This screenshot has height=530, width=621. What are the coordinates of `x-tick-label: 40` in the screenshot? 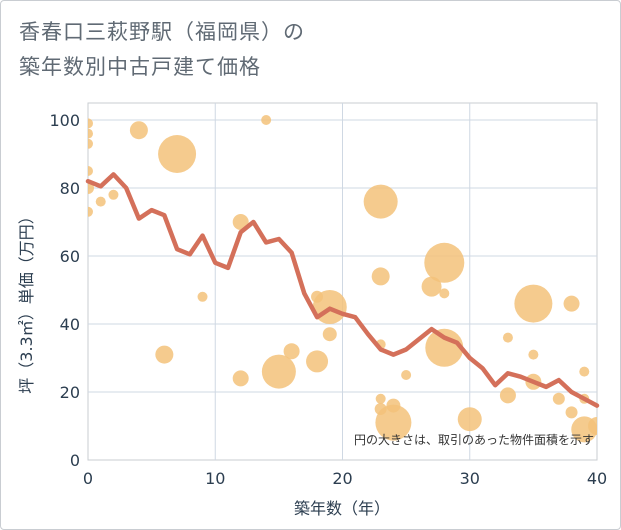 It's located at (597, 478).